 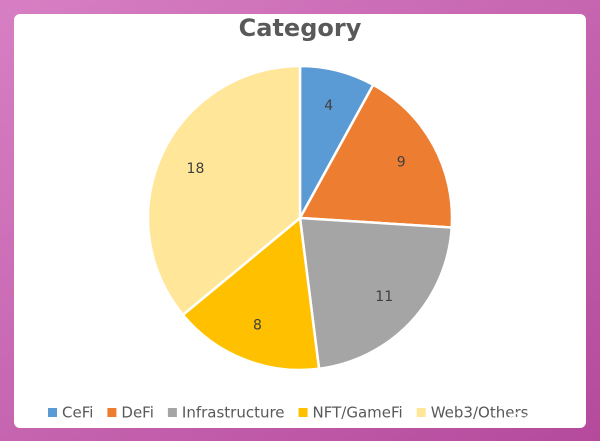 I want to click on legend-label: Web3/Others, so click(x=480, y=413).